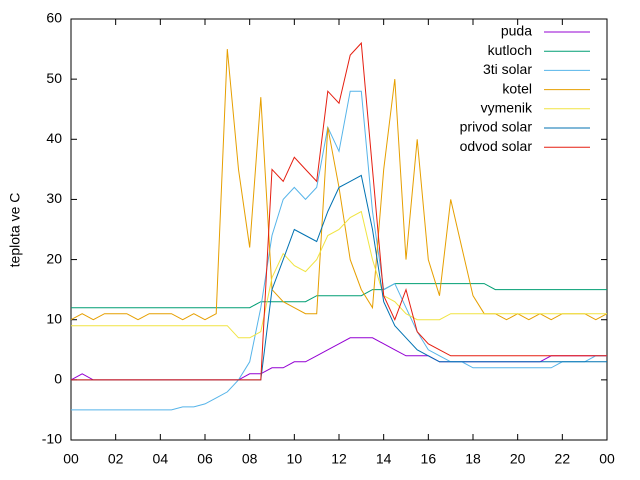 The image size is (640, 480). I want to click on x-tick-label: 20, so click(518, 459).